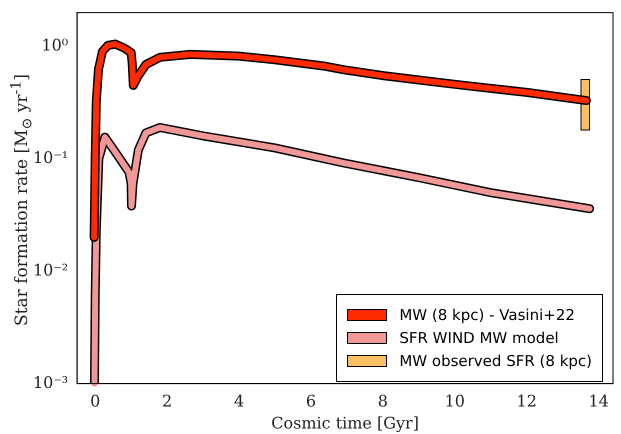  What do you see at coordinates (54, 45) in the screenshot?
I see `y-tick-label: 10⁰` at bounding box center [54, 45].